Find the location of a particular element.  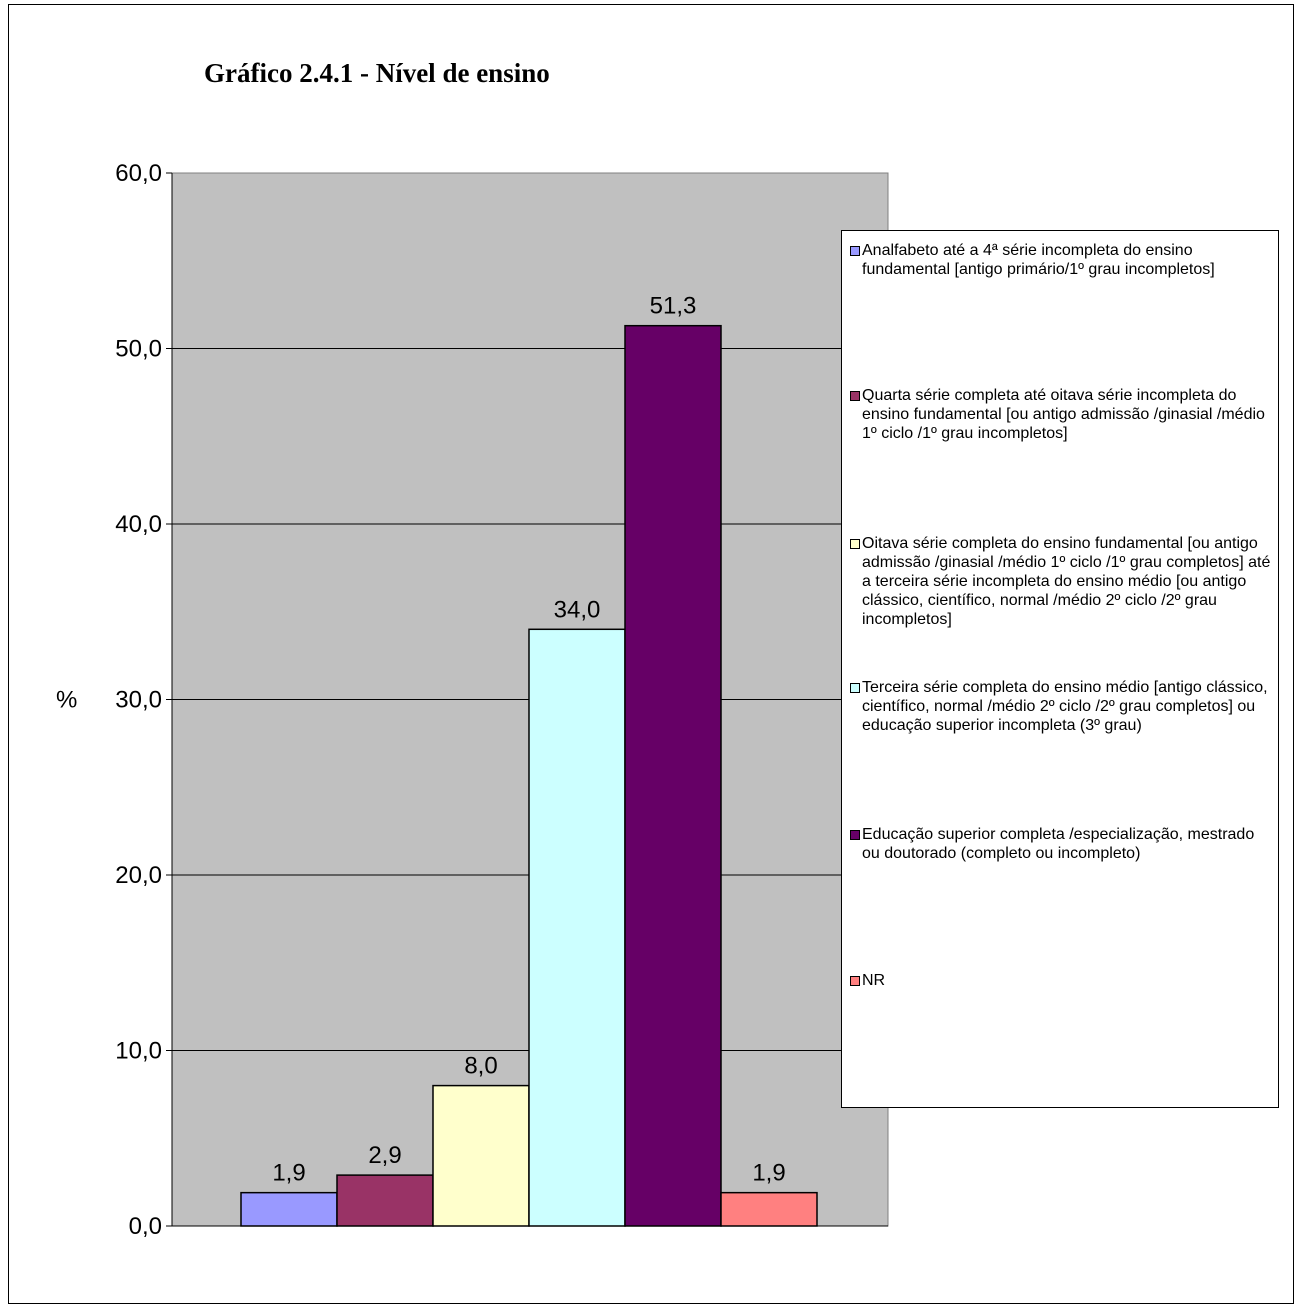

data-label: 51,3 is located at coordinates (673, 306).